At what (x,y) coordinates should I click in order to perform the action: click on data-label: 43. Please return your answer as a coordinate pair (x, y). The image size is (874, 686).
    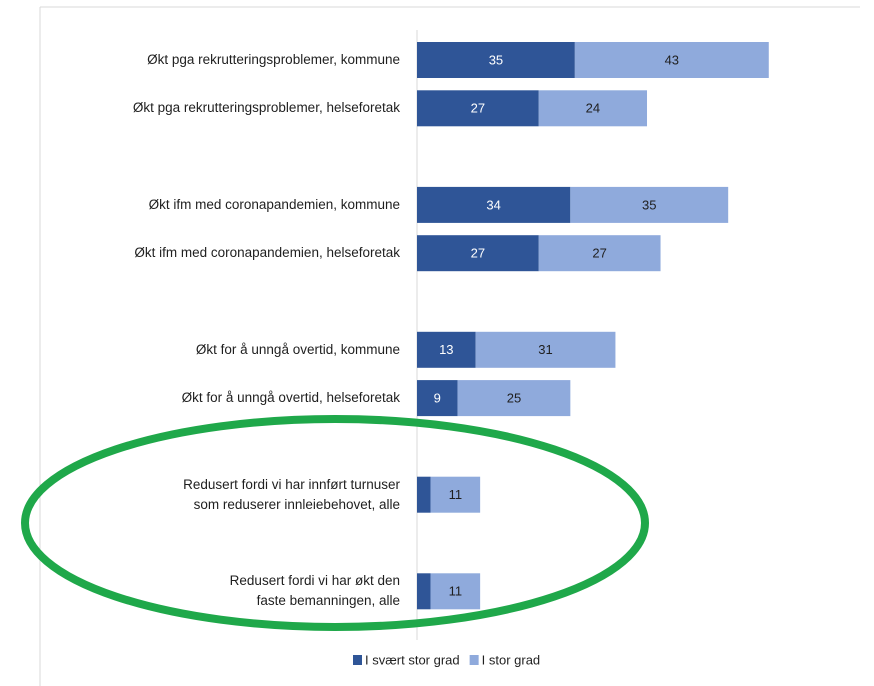
    Looking at the image, I should click on (672, 59).